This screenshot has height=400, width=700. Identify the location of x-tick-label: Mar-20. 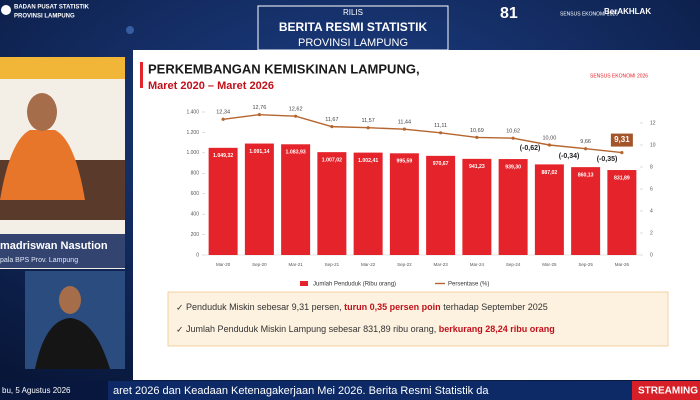
(223, 264).